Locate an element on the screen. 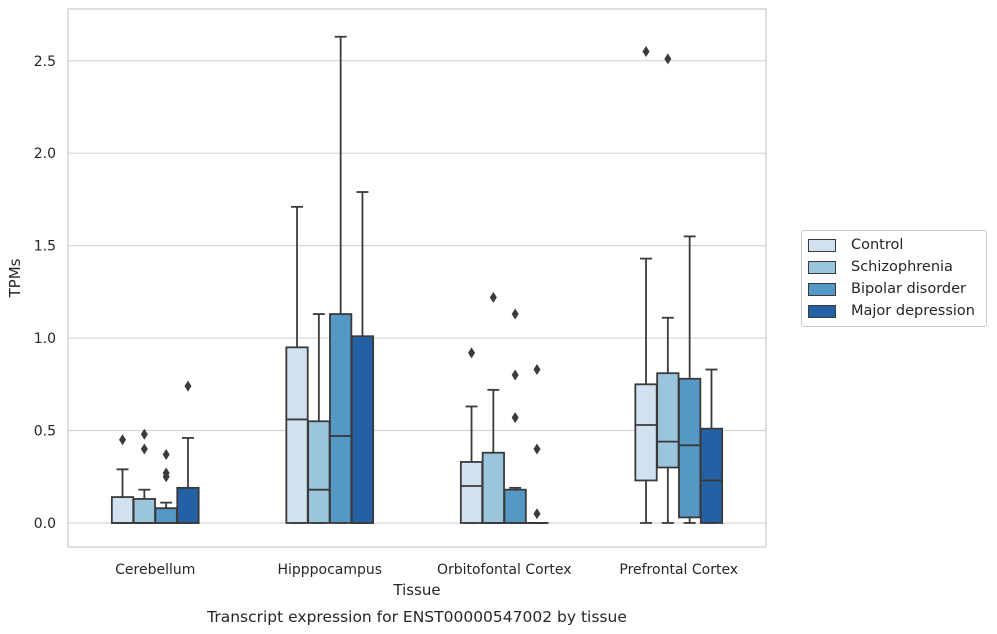 This screenshot has height=634, width=997. legend-swatch-bipolar-disorder is located at coordinates (822, 289).